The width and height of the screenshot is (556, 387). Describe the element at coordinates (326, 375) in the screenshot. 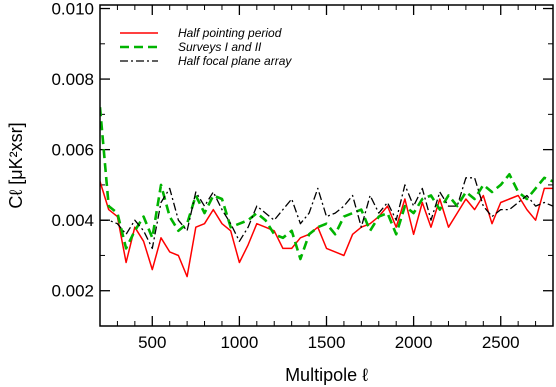

I see `x-axis-label: Multipole ℓ` at that location.